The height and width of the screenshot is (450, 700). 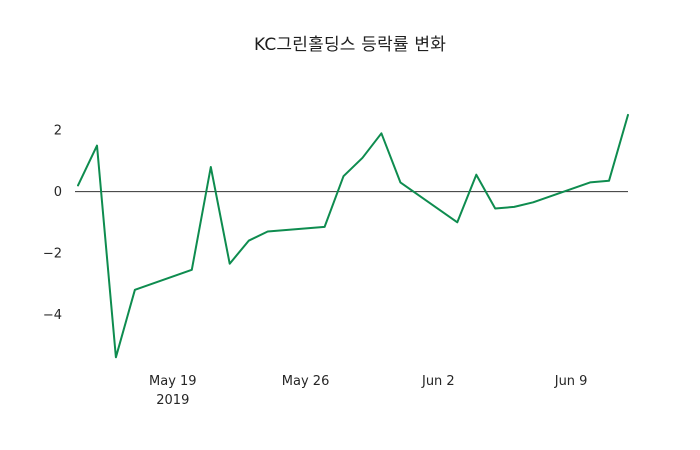 I want to click on x-tick-year-label: 2019, so click(x=172, y=400).